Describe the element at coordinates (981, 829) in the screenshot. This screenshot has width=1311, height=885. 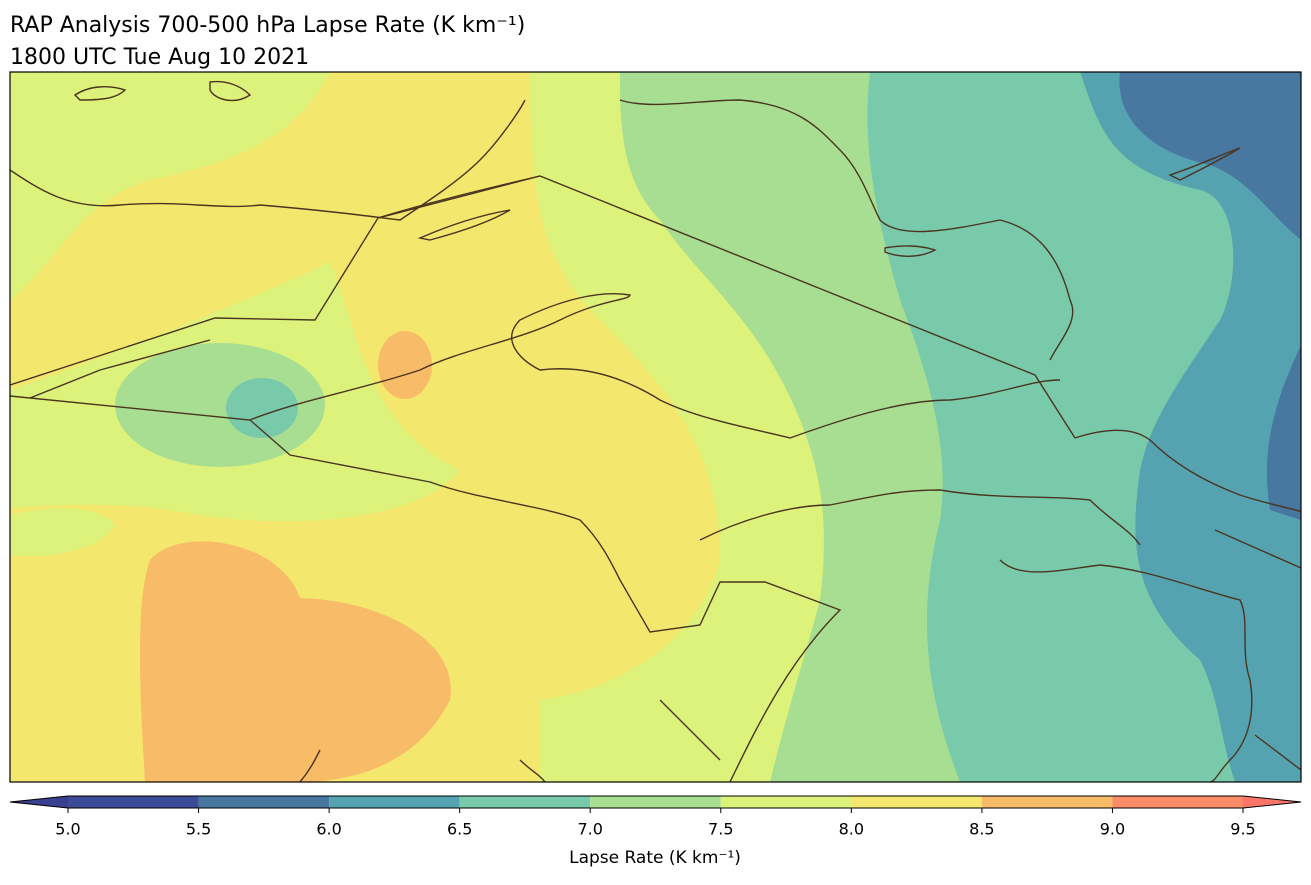
I see `colorbar-tick-label: 8.5` at that location.